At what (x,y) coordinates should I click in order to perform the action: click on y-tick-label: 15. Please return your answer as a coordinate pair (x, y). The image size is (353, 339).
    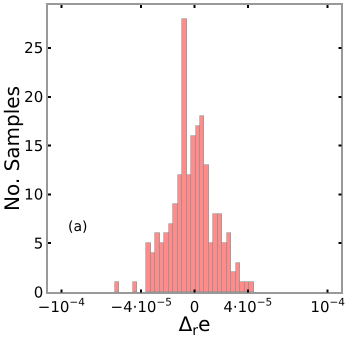
    Looking at the image, I should click on (34, 145).